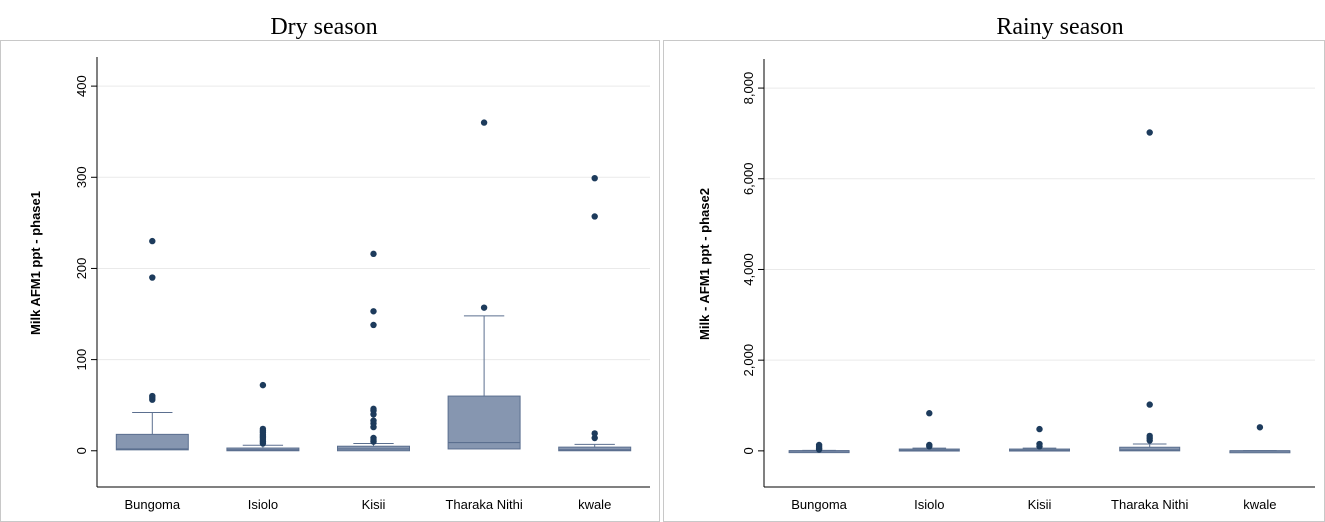 The width and height of the screenshot is (1325, 522). Describe the element at coordinates (748, 178) in the screenshot. I see `y-tick-label: 6,000` at that location.